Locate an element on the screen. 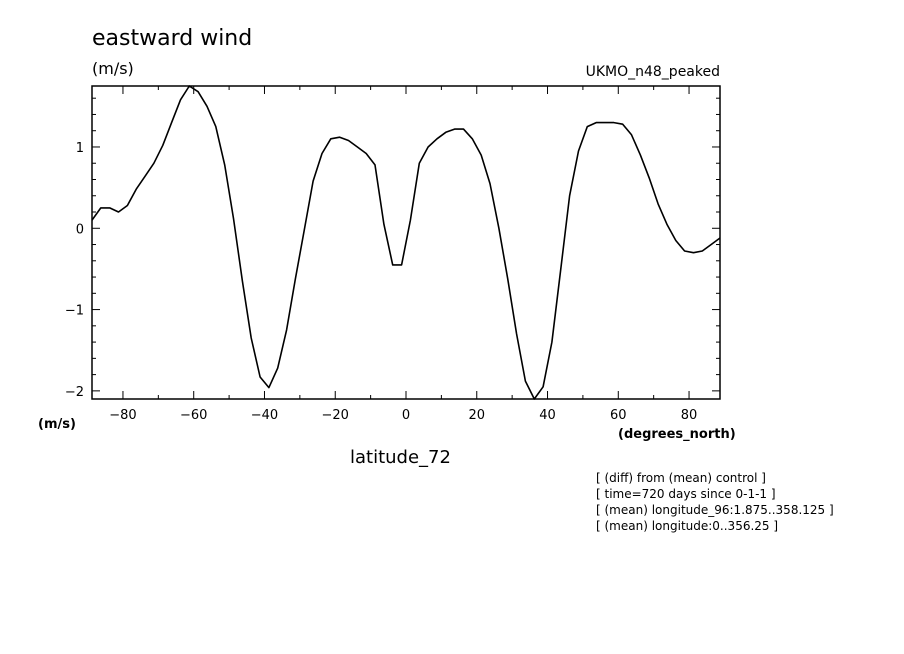 Image resolution: width=904 pixels, height=654 pixels. x-tick-label: −60 is located at coordinates (193, 415).